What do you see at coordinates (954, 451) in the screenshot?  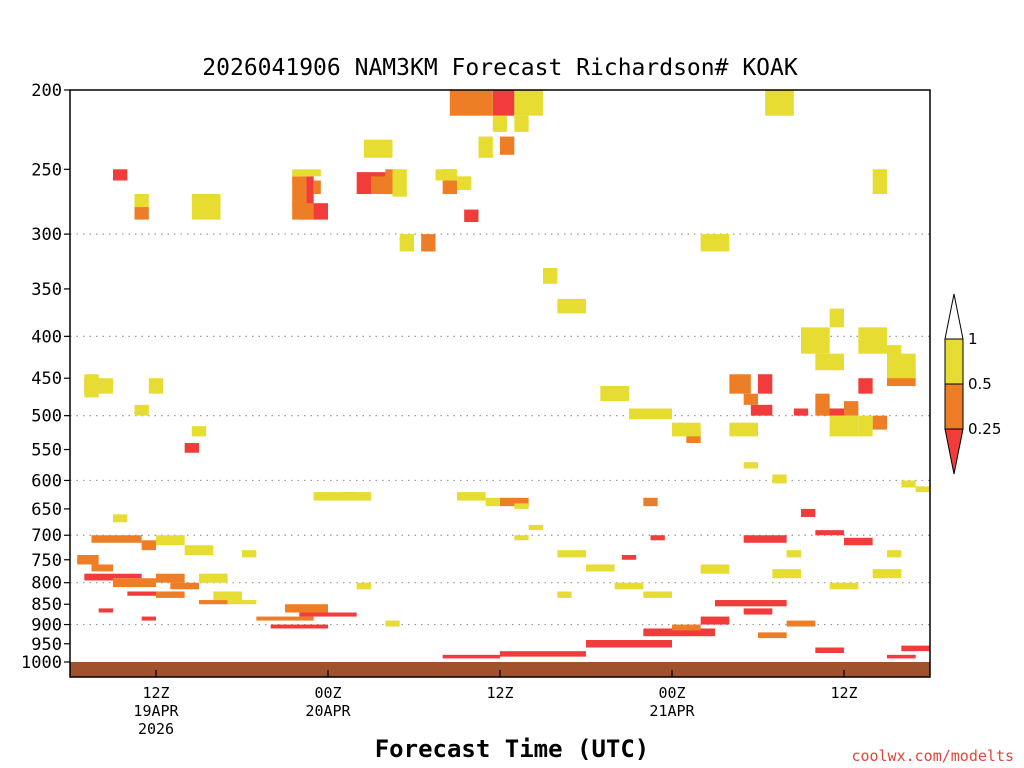 I see `legend-bin-below-0.25` at bounding box center [954, 451].